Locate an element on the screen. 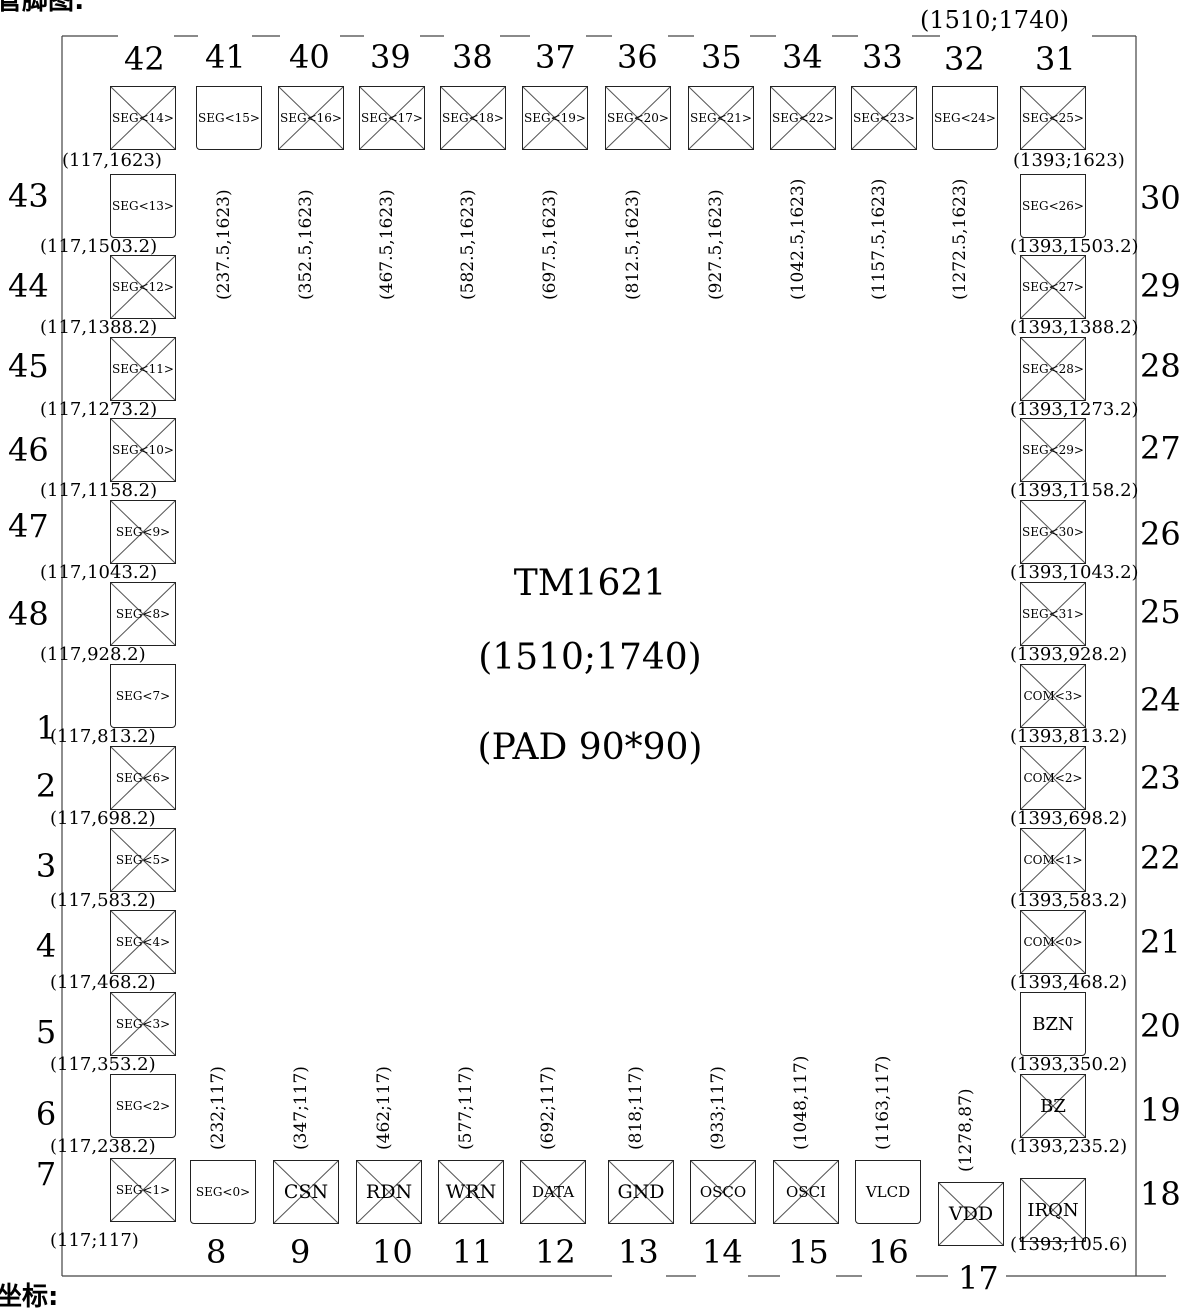  top-pad: SEG<17> is located at coordinates (392, 118).